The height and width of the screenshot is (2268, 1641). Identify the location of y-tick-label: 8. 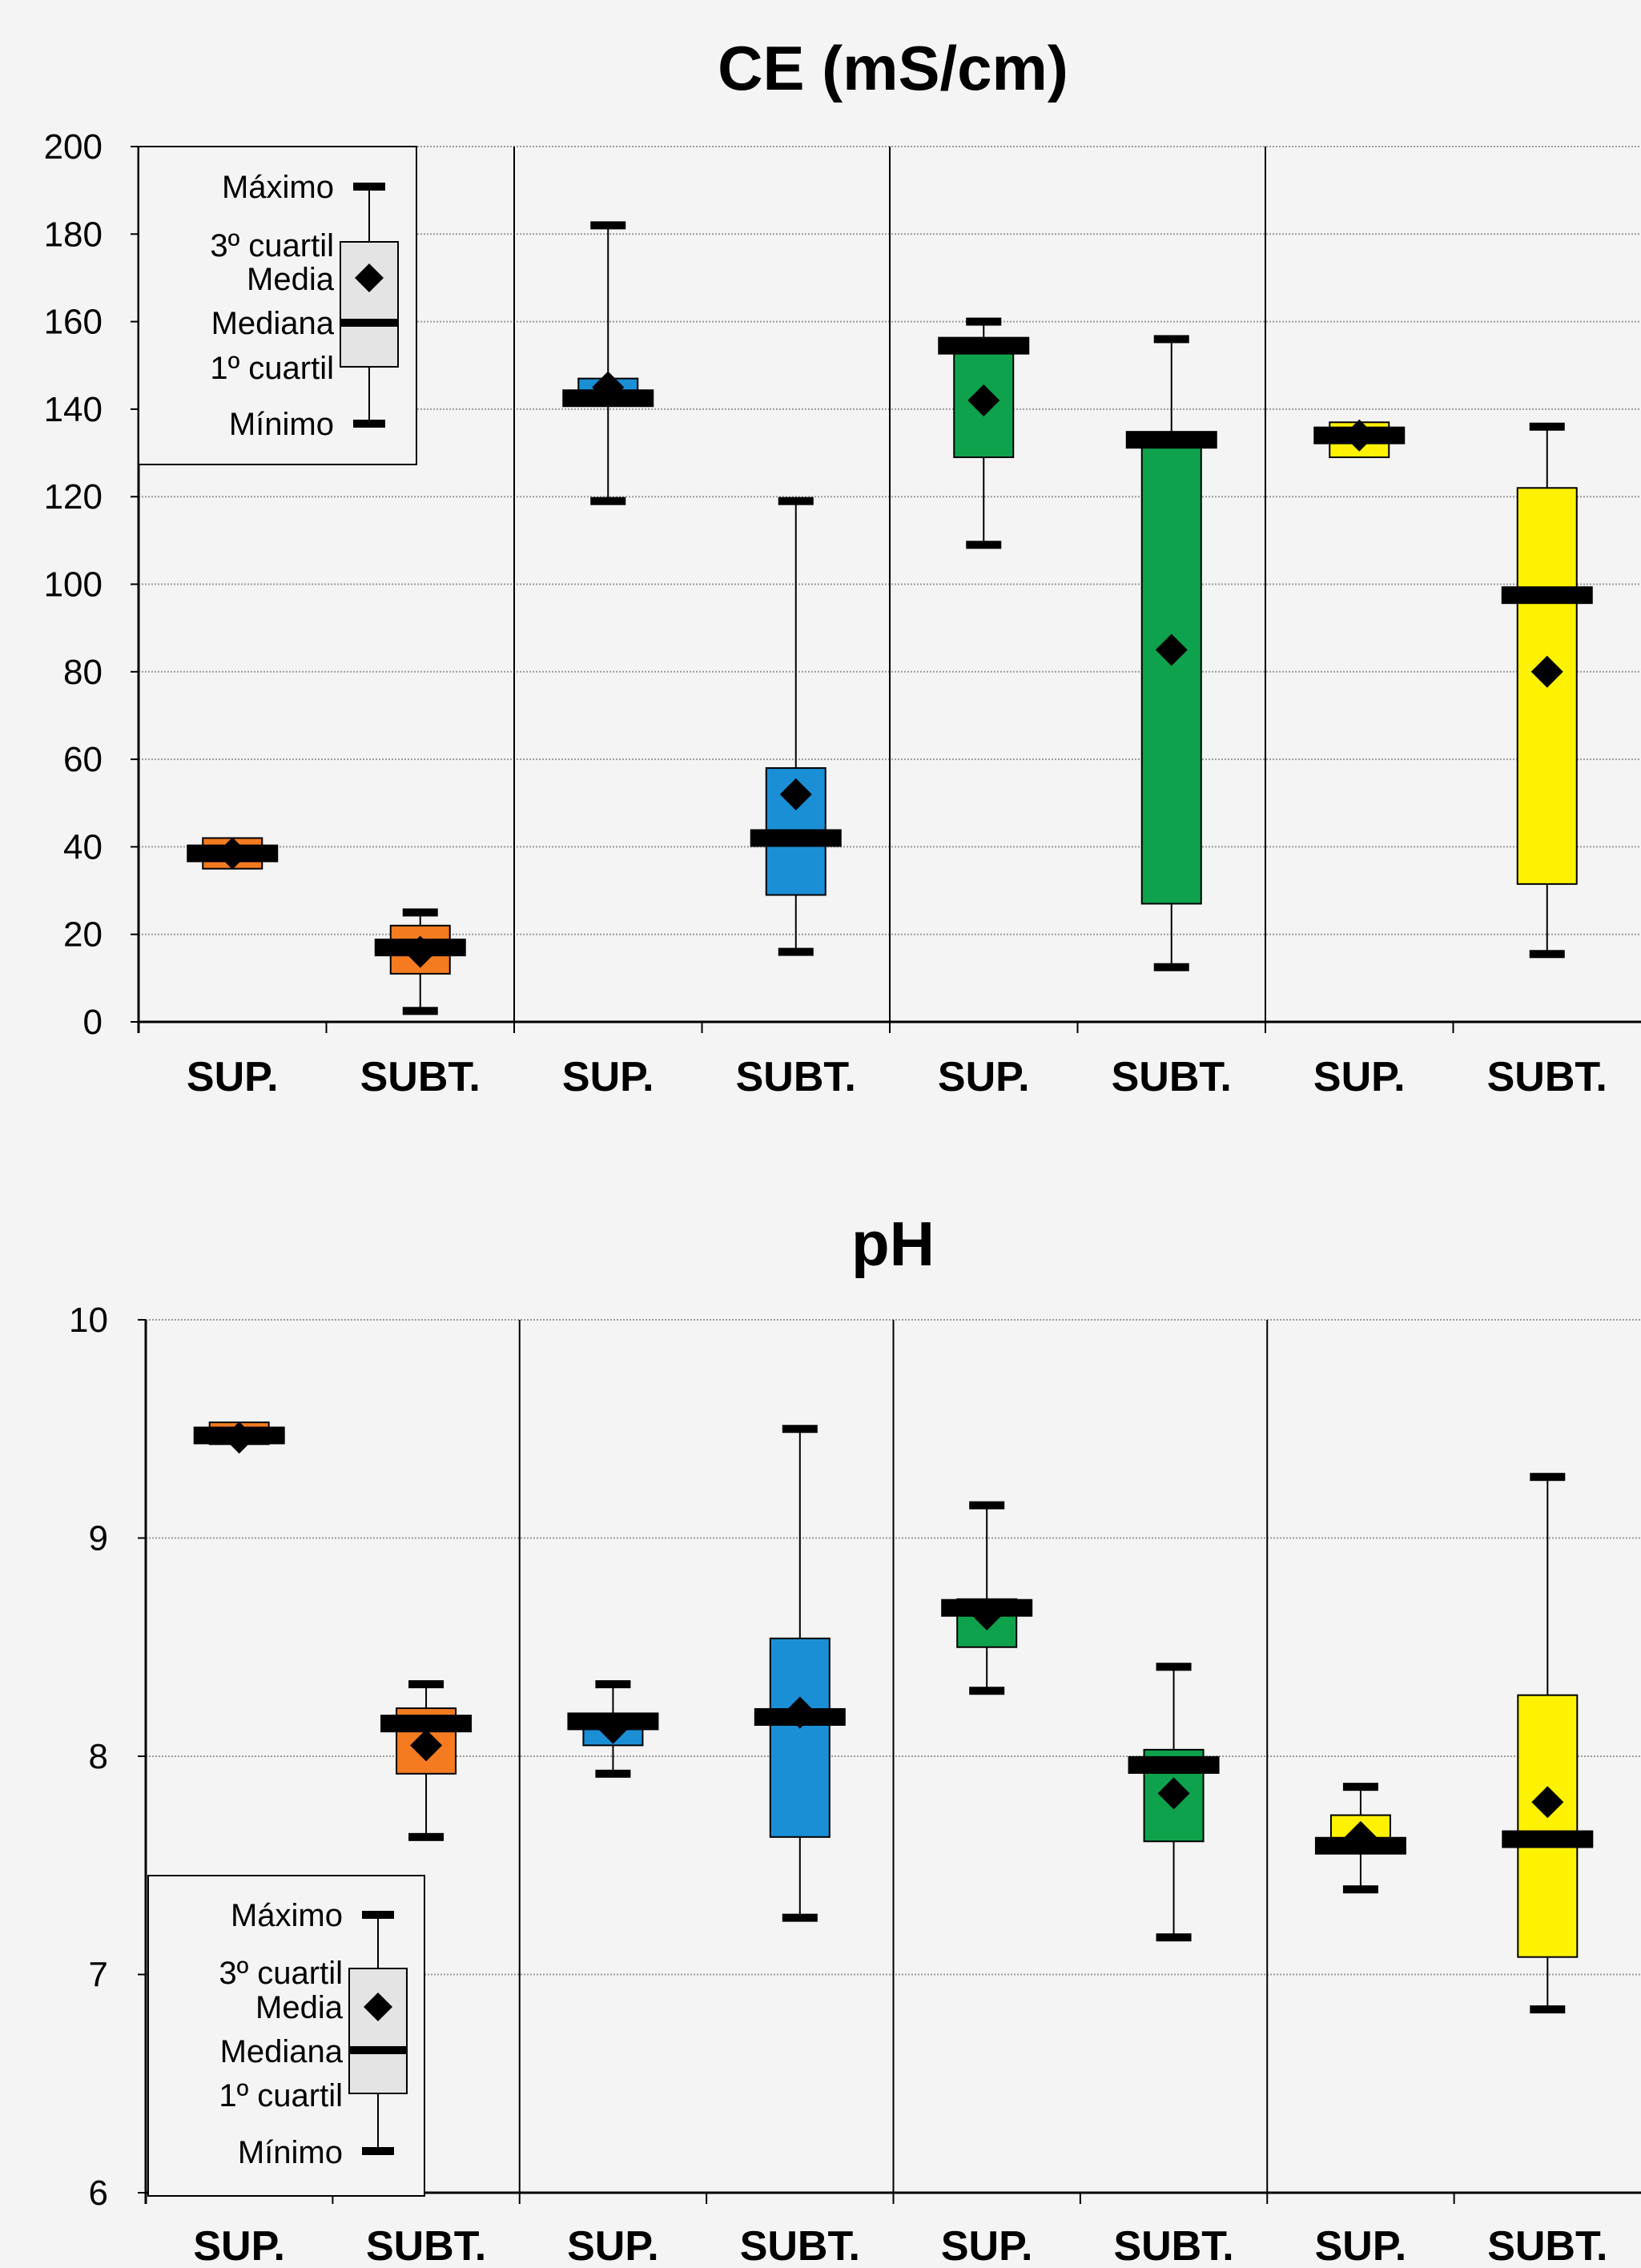
(98, 1756).